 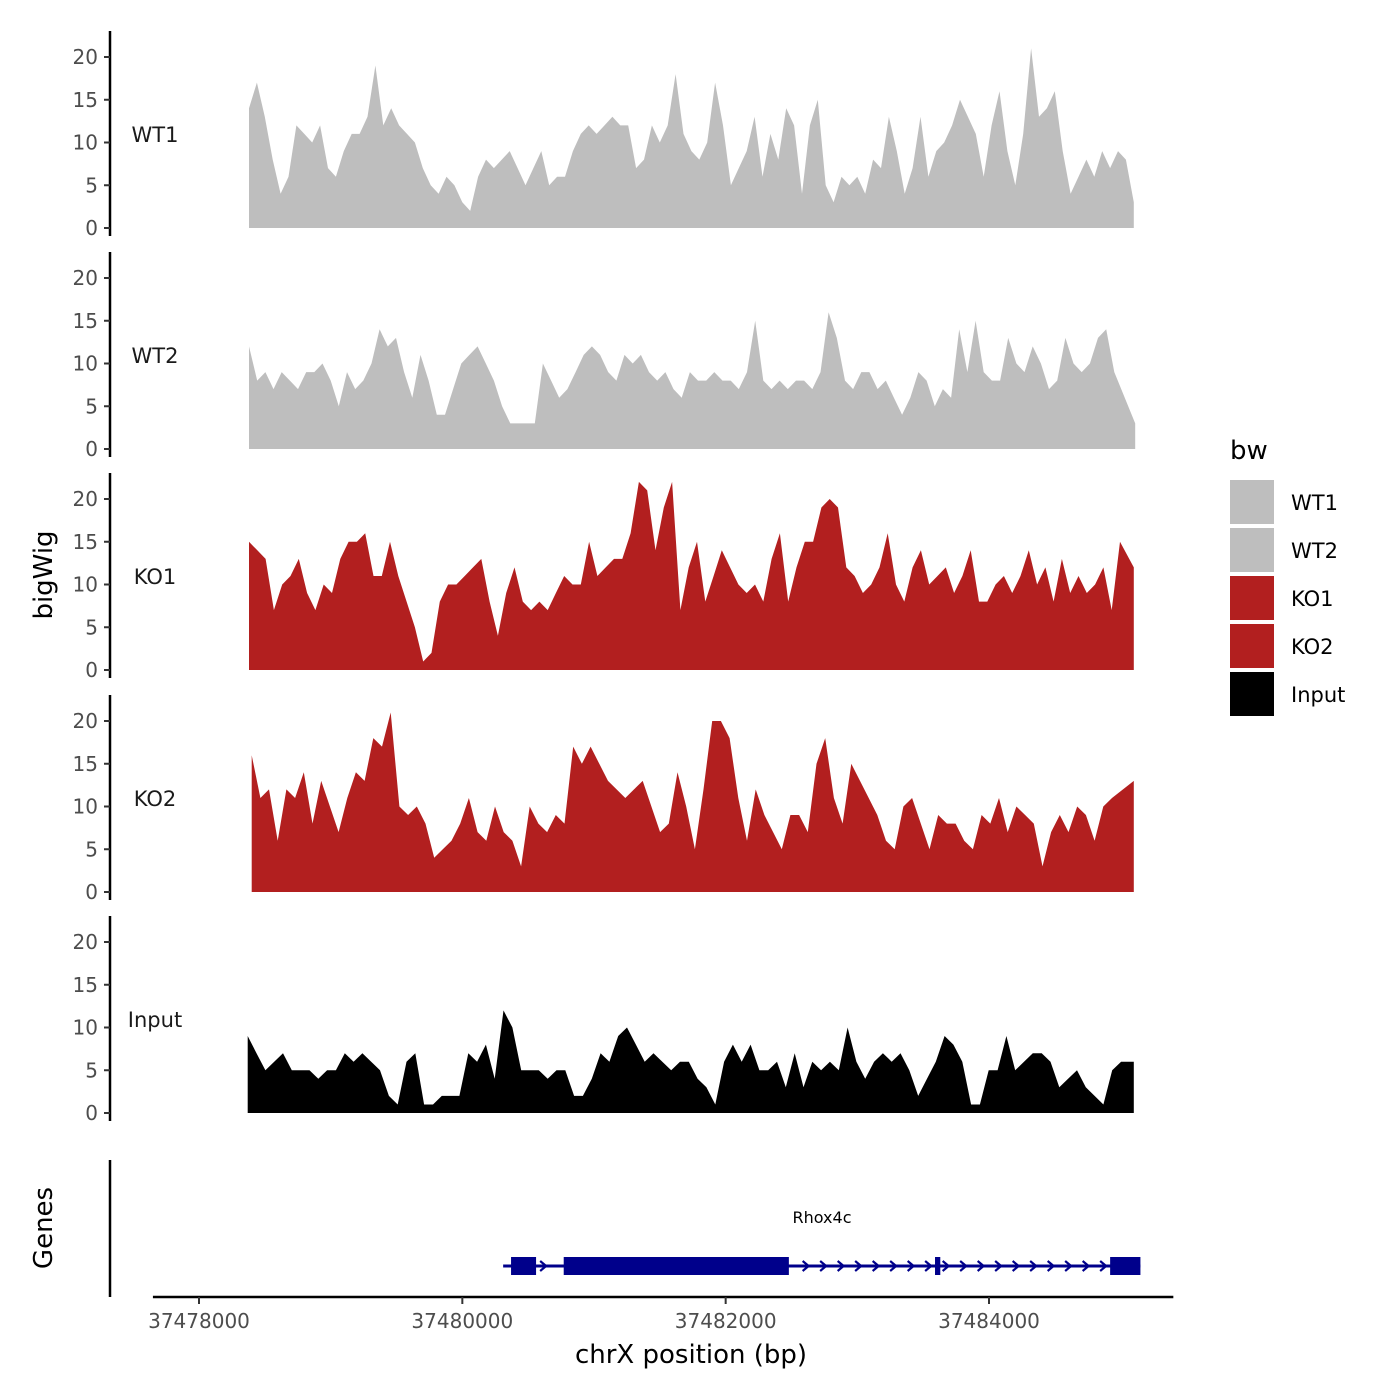 What do you see at coordinates (155, 577) in the screenshot?
I see `track-label: KO1` at bounding box center [155, 577].